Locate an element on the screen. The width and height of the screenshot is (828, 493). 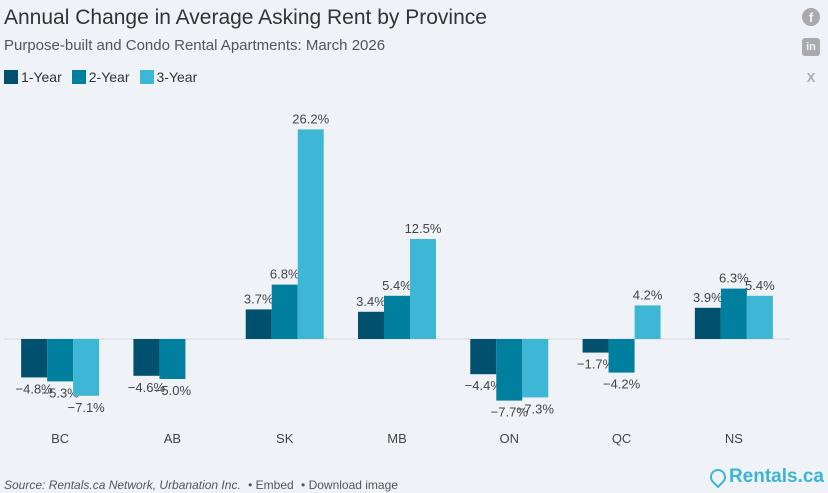
data-label: −4.2% is located at coordinates (622, 384).